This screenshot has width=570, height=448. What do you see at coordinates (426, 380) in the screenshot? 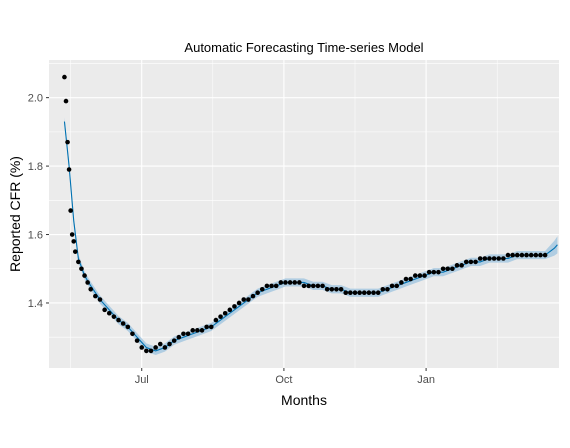
I see `x-tick-label-2: Jan` at bounding box center [426, 380].